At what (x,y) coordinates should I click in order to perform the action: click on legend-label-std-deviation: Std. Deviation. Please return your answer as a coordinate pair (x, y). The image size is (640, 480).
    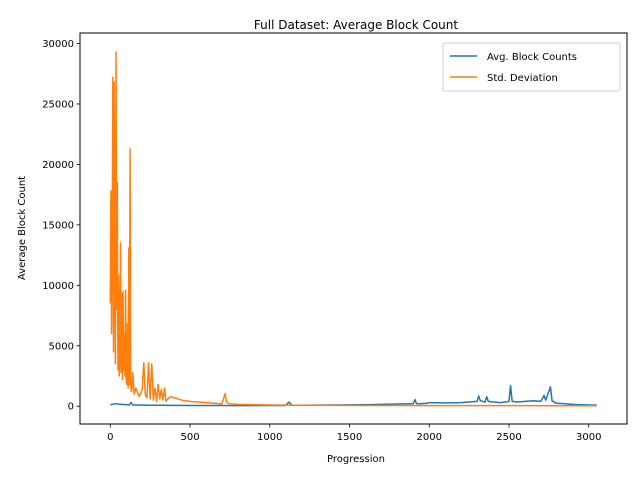
    Looking at the image, I should click on (522, 78).